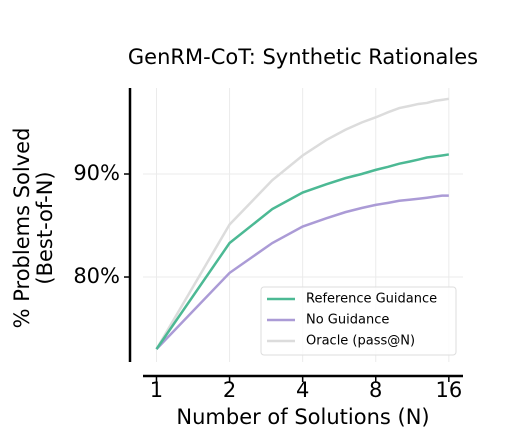 This screenshot has width=514, height=433. Describe the element at coordinates (448, 390) in the screenshot. I see `x-tick-label: 16` at that location.